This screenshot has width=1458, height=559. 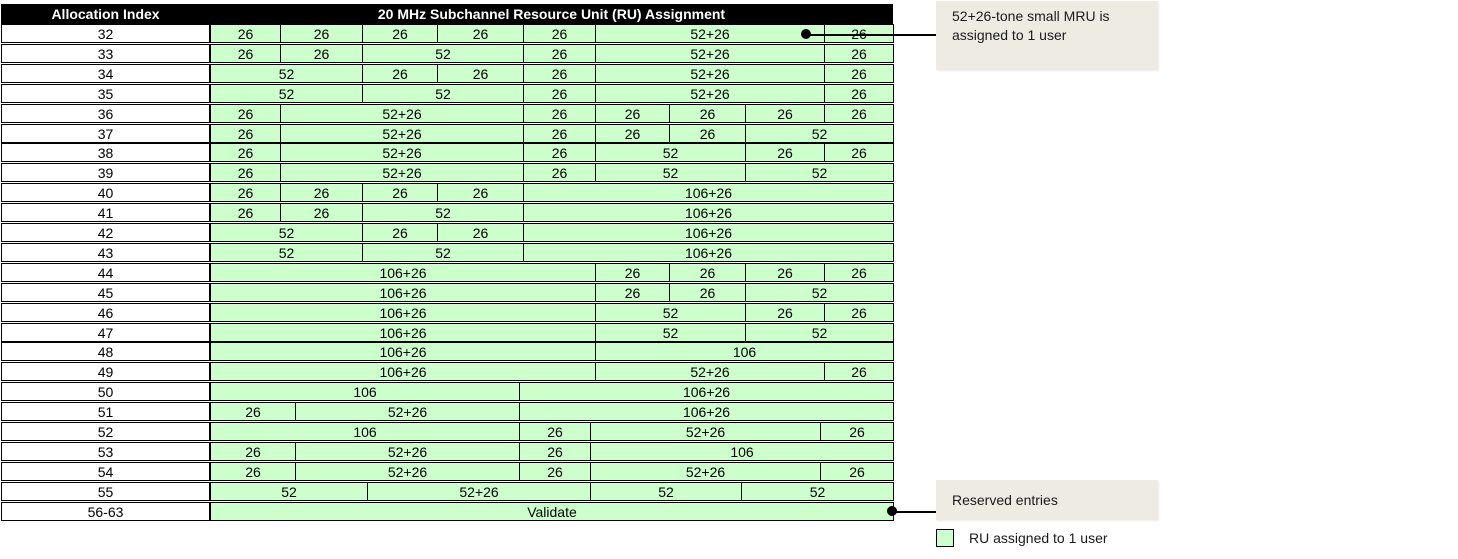 I want to click on allocation-index-header: Allocation Index, so click(x=105, y=14).